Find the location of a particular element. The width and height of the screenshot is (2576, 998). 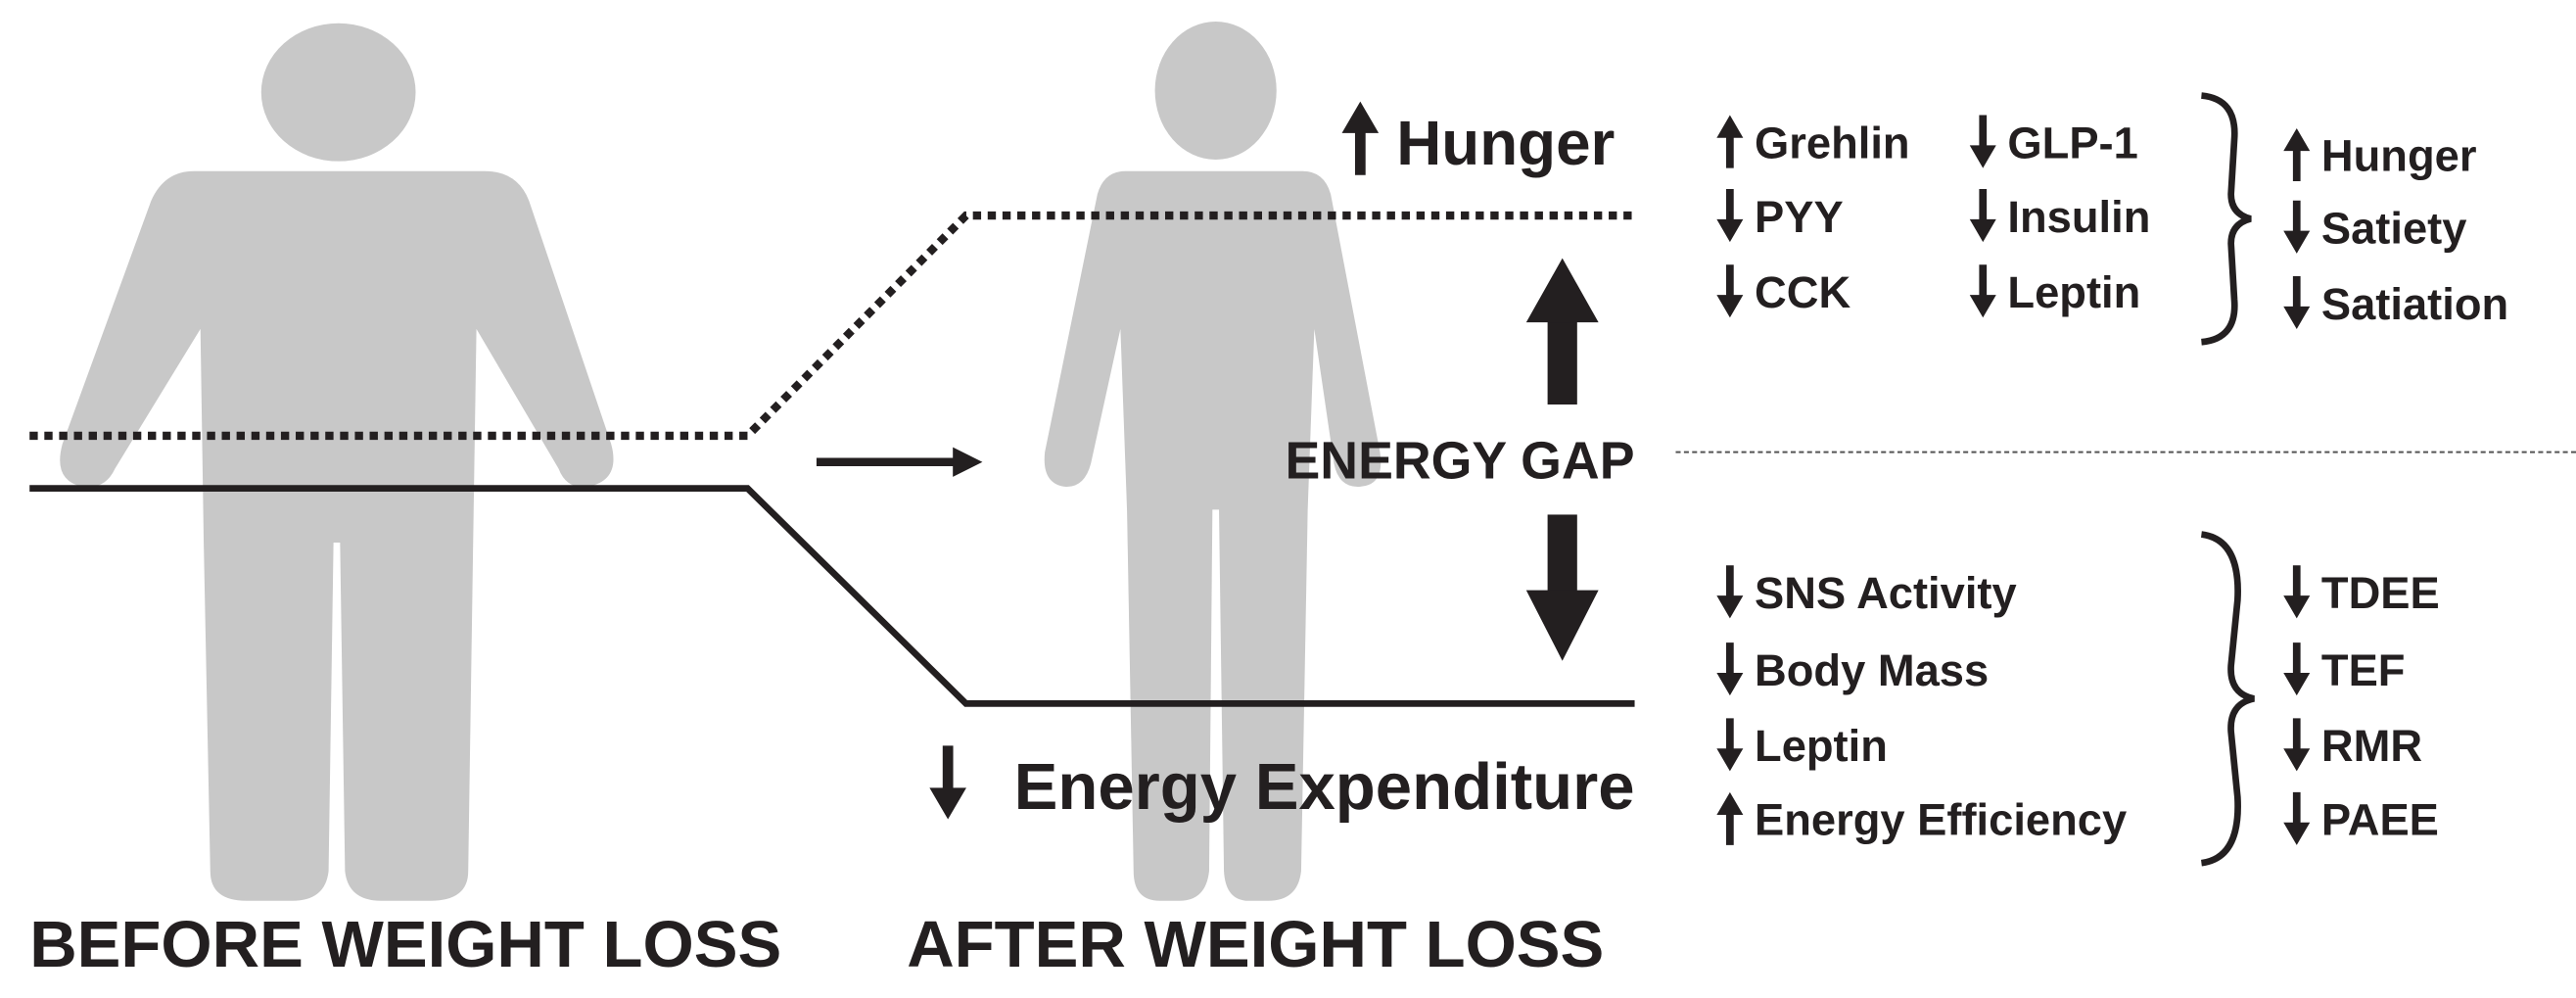

energy-expenditure-label: Energy Expenditure is located at coordinates (1324, 787).